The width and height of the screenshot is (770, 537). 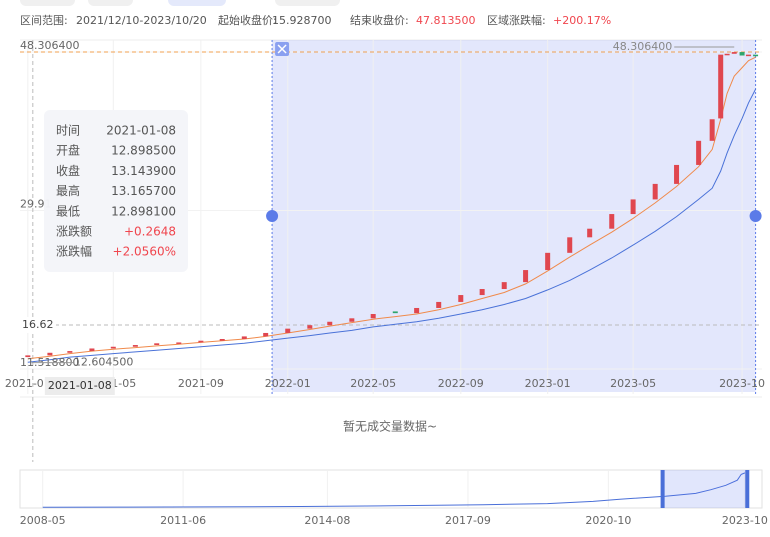 What do you see at coordinates (705, 489) in the screenshot?
I see `navigator-selection` at bounding box center [705, 489].